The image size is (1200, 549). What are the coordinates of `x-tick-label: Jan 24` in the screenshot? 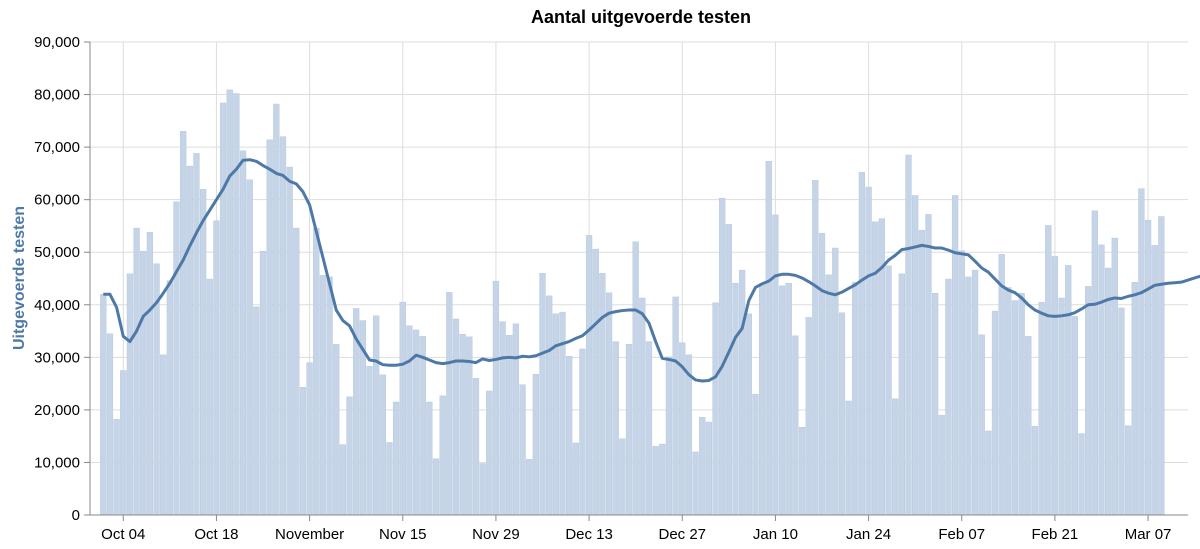 It's located at (868, 534).